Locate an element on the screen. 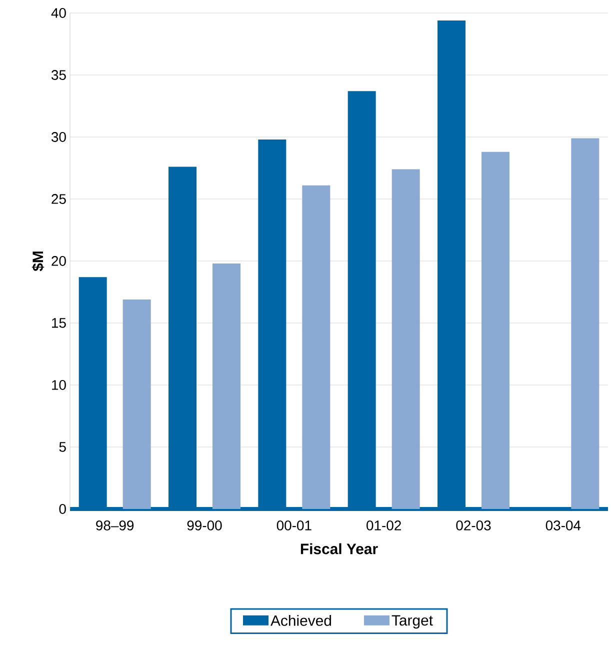 This screenshot has width=611, height=652. x-axis-title: Fiscal Year is located at coordinates (339, 548).